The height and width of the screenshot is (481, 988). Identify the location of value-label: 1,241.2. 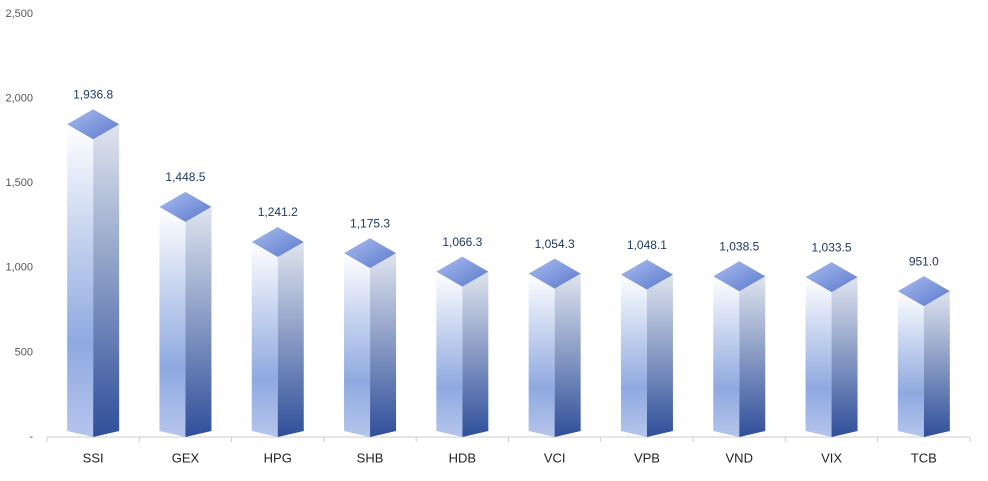
(278, 212).